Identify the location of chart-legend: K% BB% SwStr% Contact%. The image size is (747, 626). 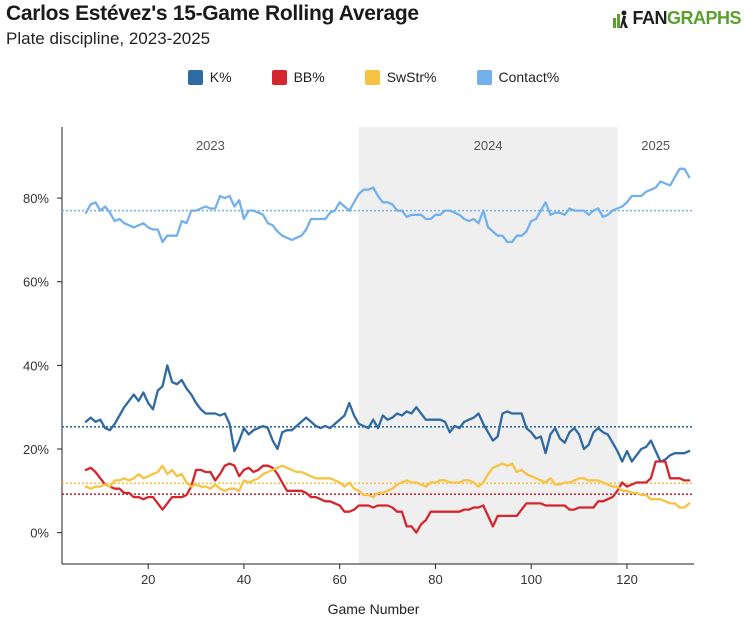
(373, 77).